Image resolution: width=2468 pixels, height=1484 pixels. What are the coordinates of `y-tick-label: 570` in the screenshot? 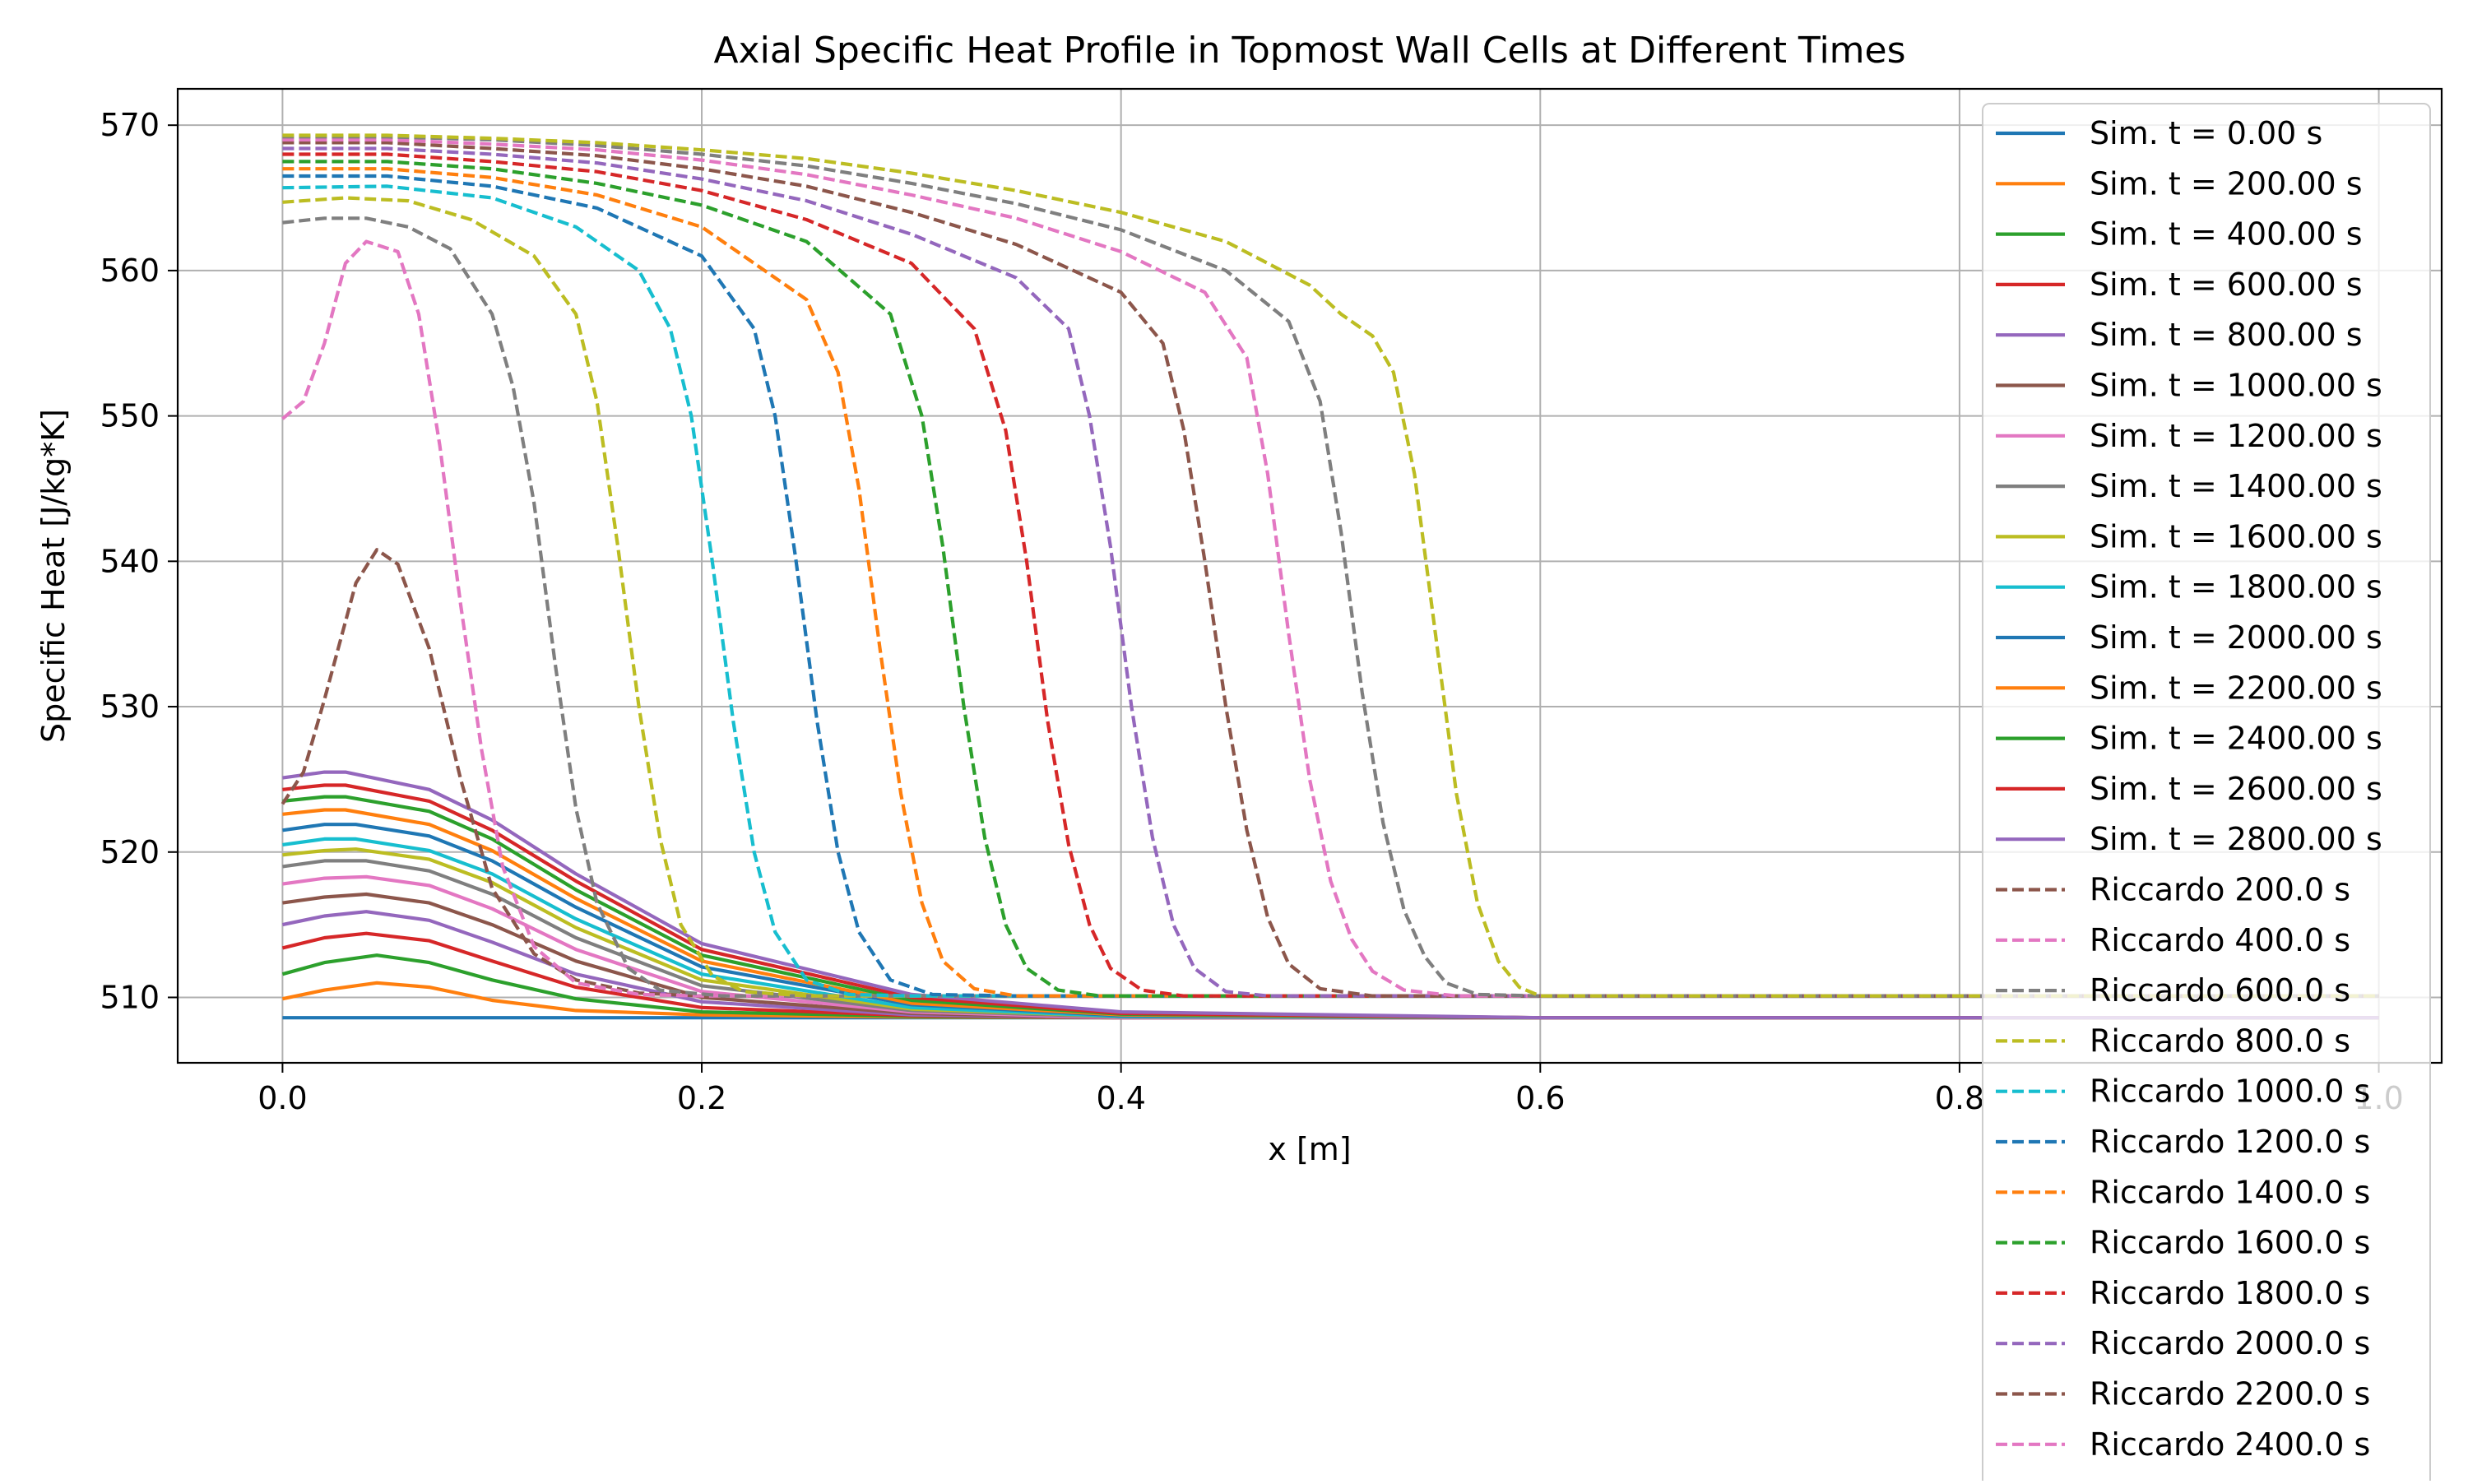 It's located at (130, 125).